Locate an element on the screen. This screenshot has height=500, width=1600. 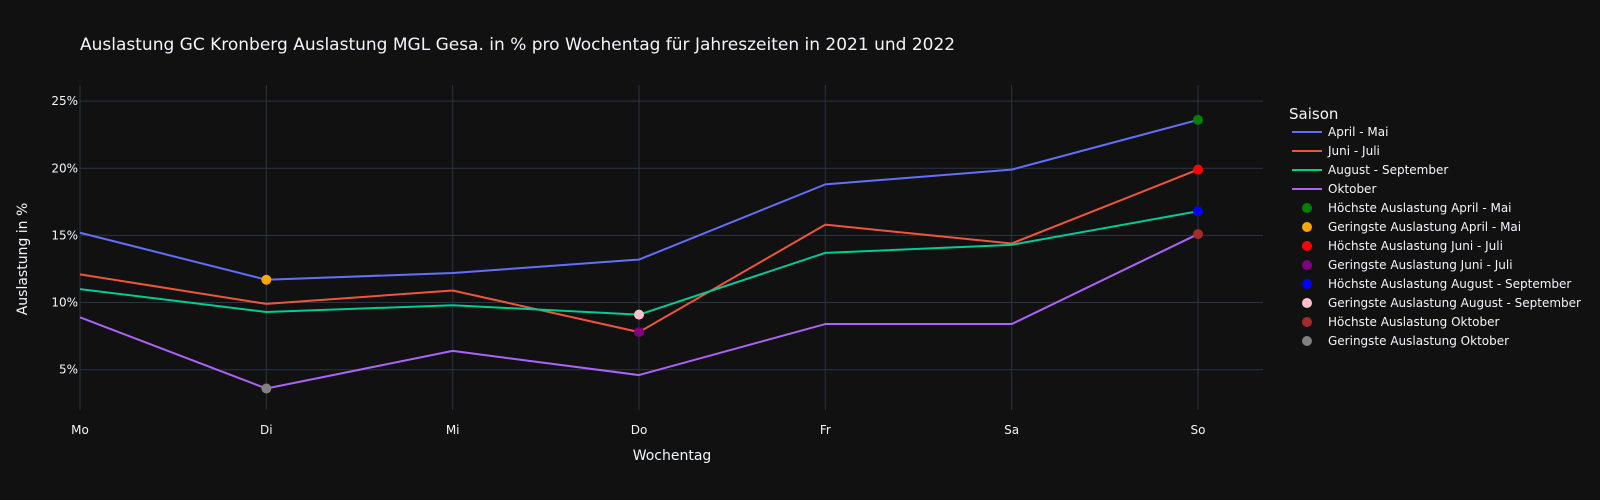
x-tick-label: Mi is located at coordinates (453, 430).